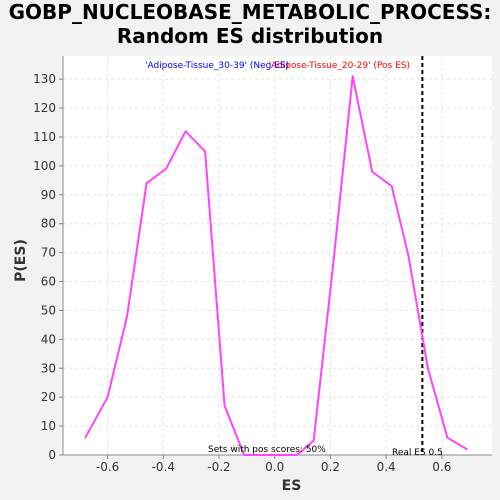  I want to click on pos-scores-annotation: Sets with pos scores: 50%, so click(267, 450).